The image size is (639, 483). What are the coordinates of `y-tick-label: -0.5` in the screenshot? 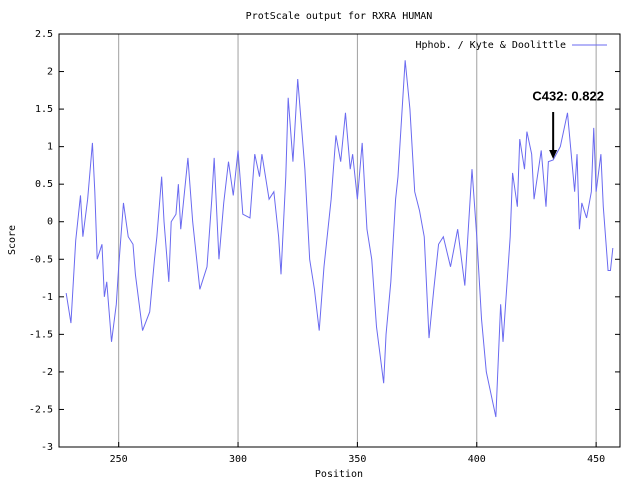 It's located at (41, 259).